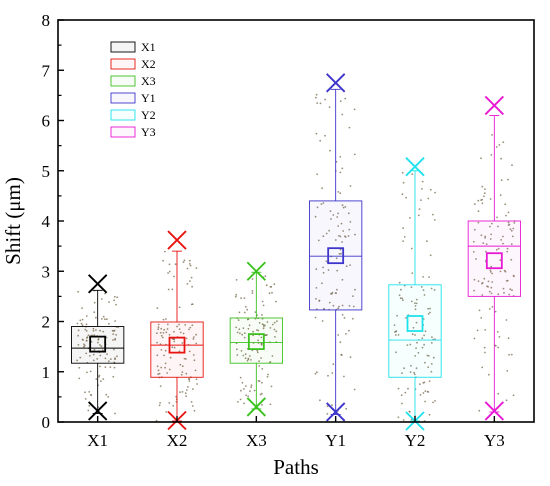  What do you see at coordinates (177, 240) in the screenshot?
I see `max-marker` at bounding box center [177, 240].